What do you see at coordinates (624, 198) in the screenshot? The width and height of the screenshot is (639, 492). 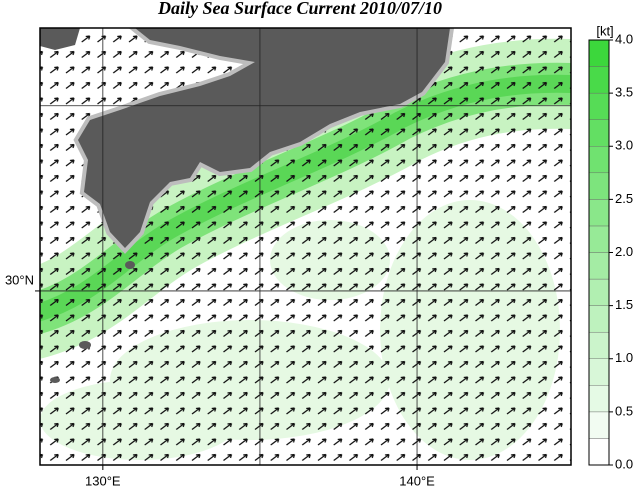 I see `colorbar-tick-label: 2.5` at bounding box center [624, 198].